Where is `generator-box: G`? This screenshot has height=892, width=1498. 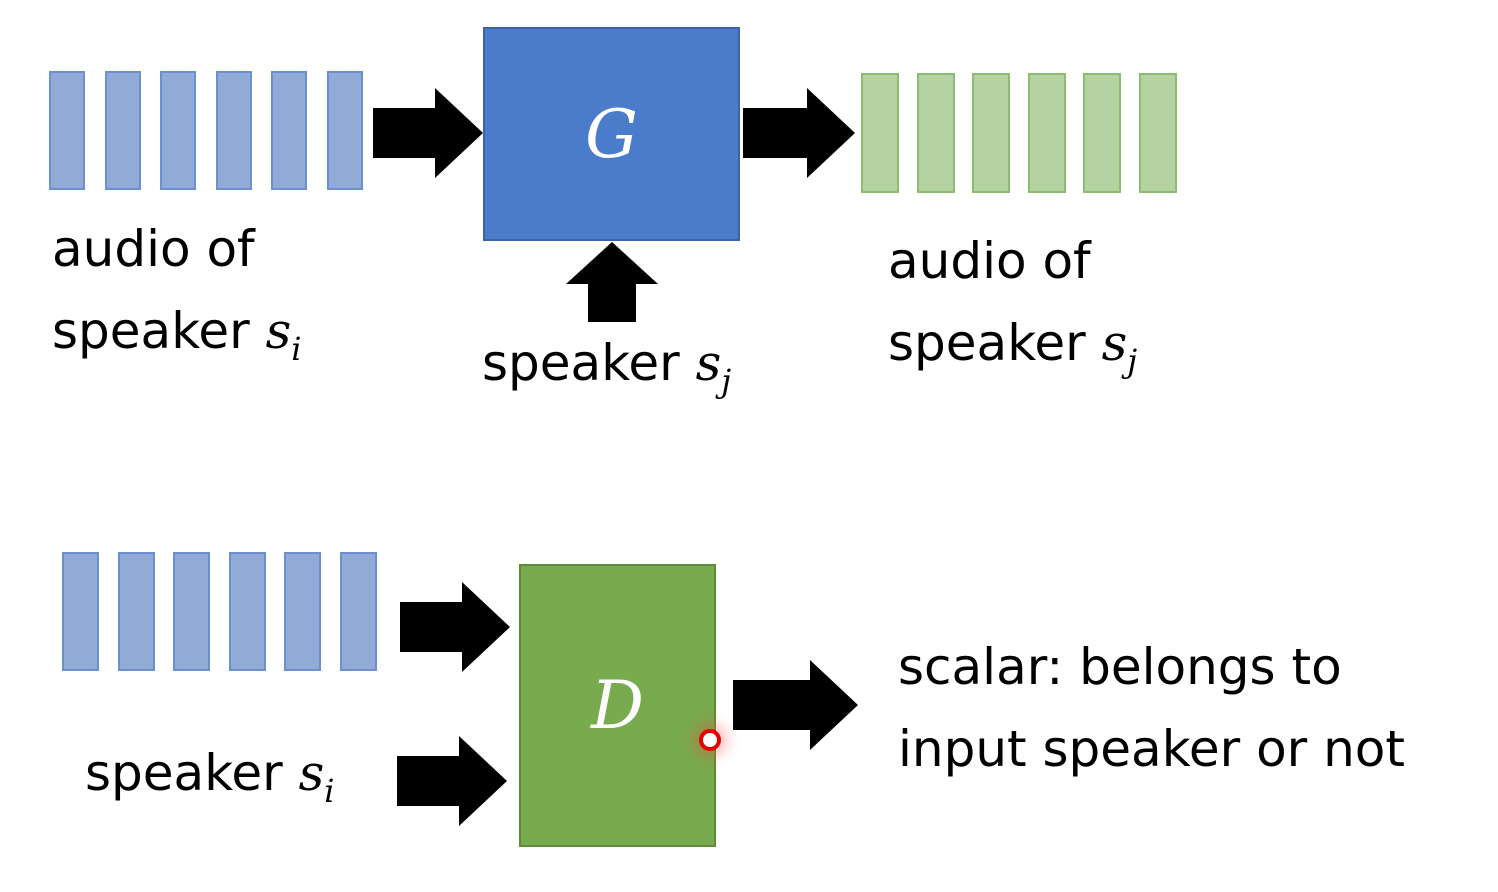 generator-box: G is located at coordinates (611, 134).